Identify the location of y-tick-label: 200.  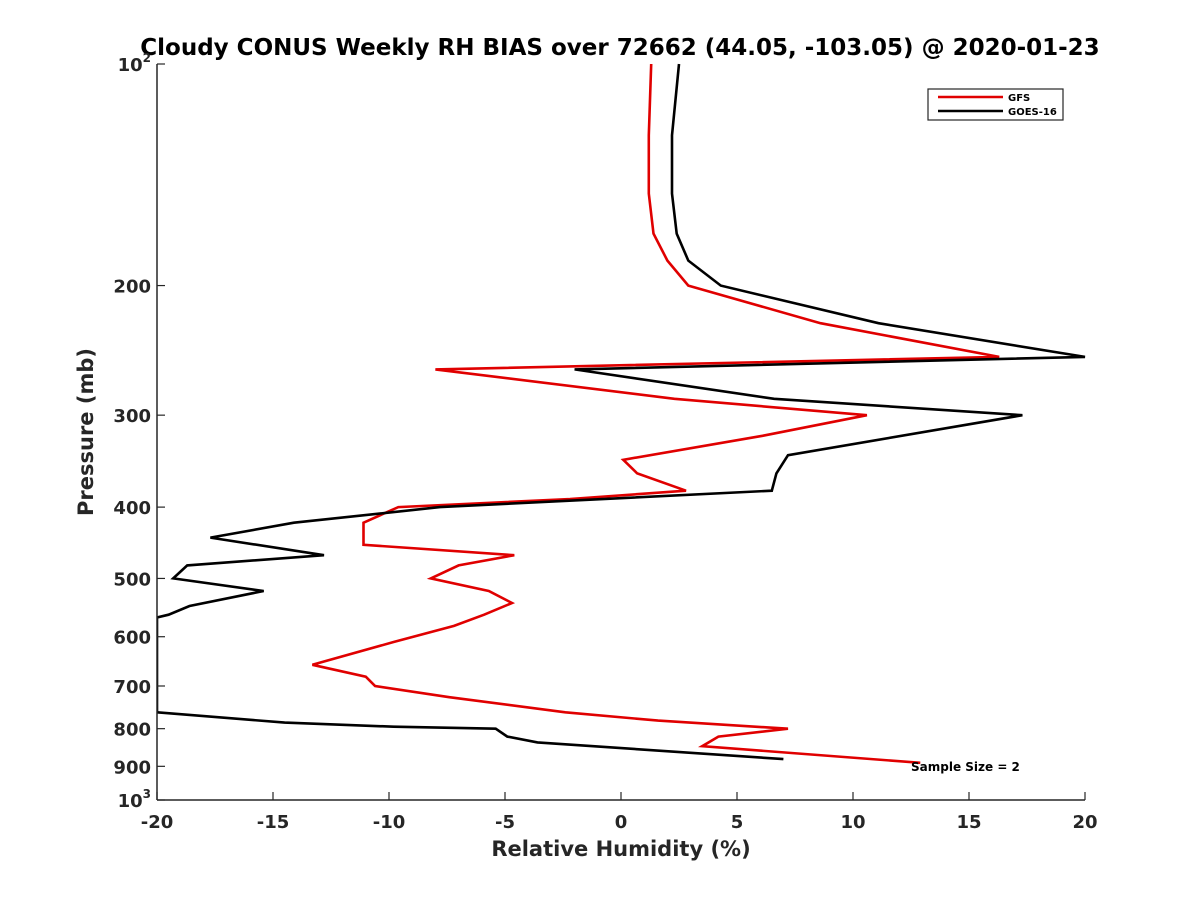
(132, 287).